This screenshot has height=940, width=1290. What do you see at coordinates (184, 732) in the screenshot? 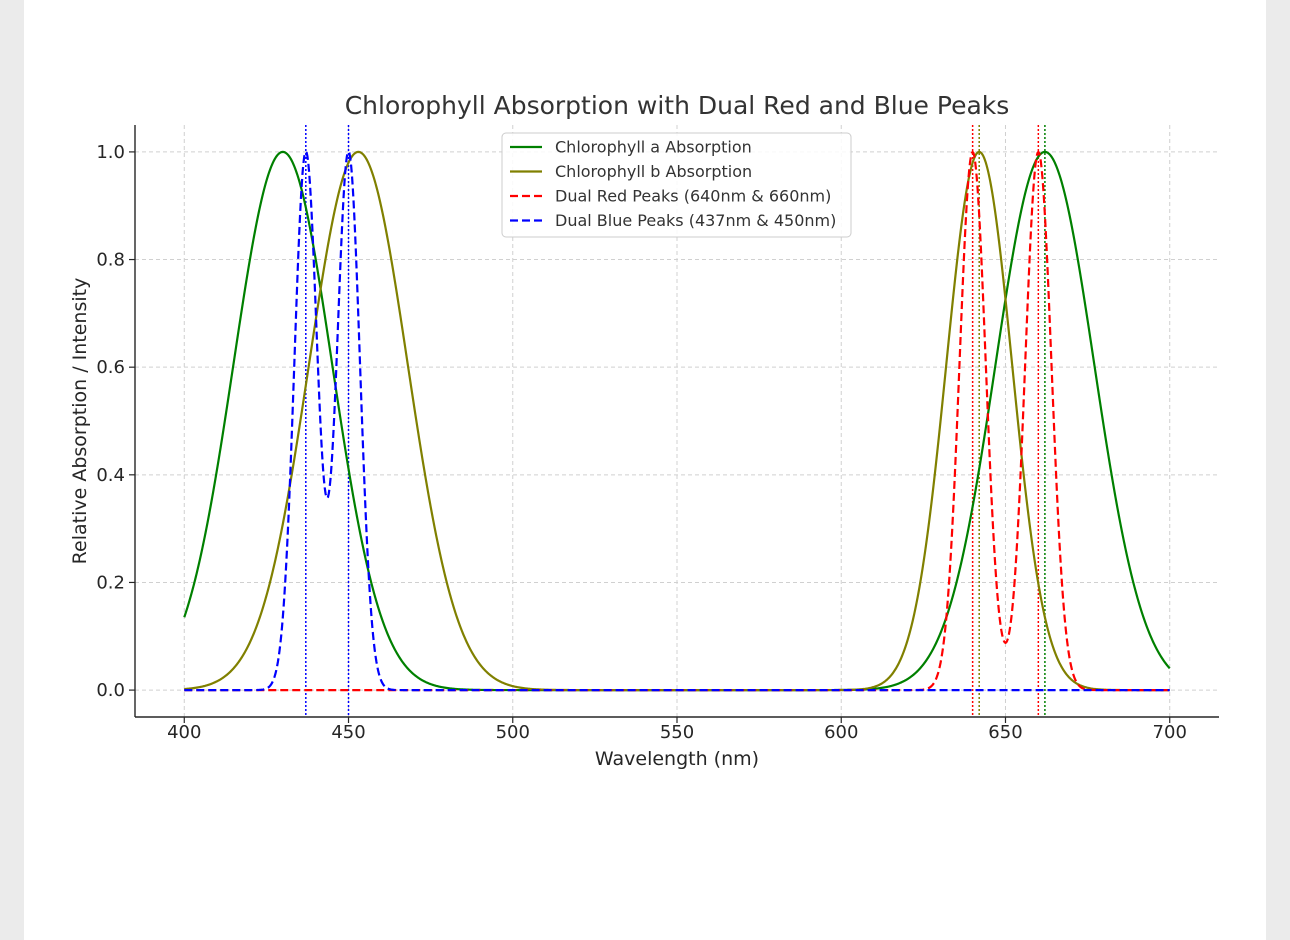
I see `x-tick-label: 400` at bounding box center [184, 732].